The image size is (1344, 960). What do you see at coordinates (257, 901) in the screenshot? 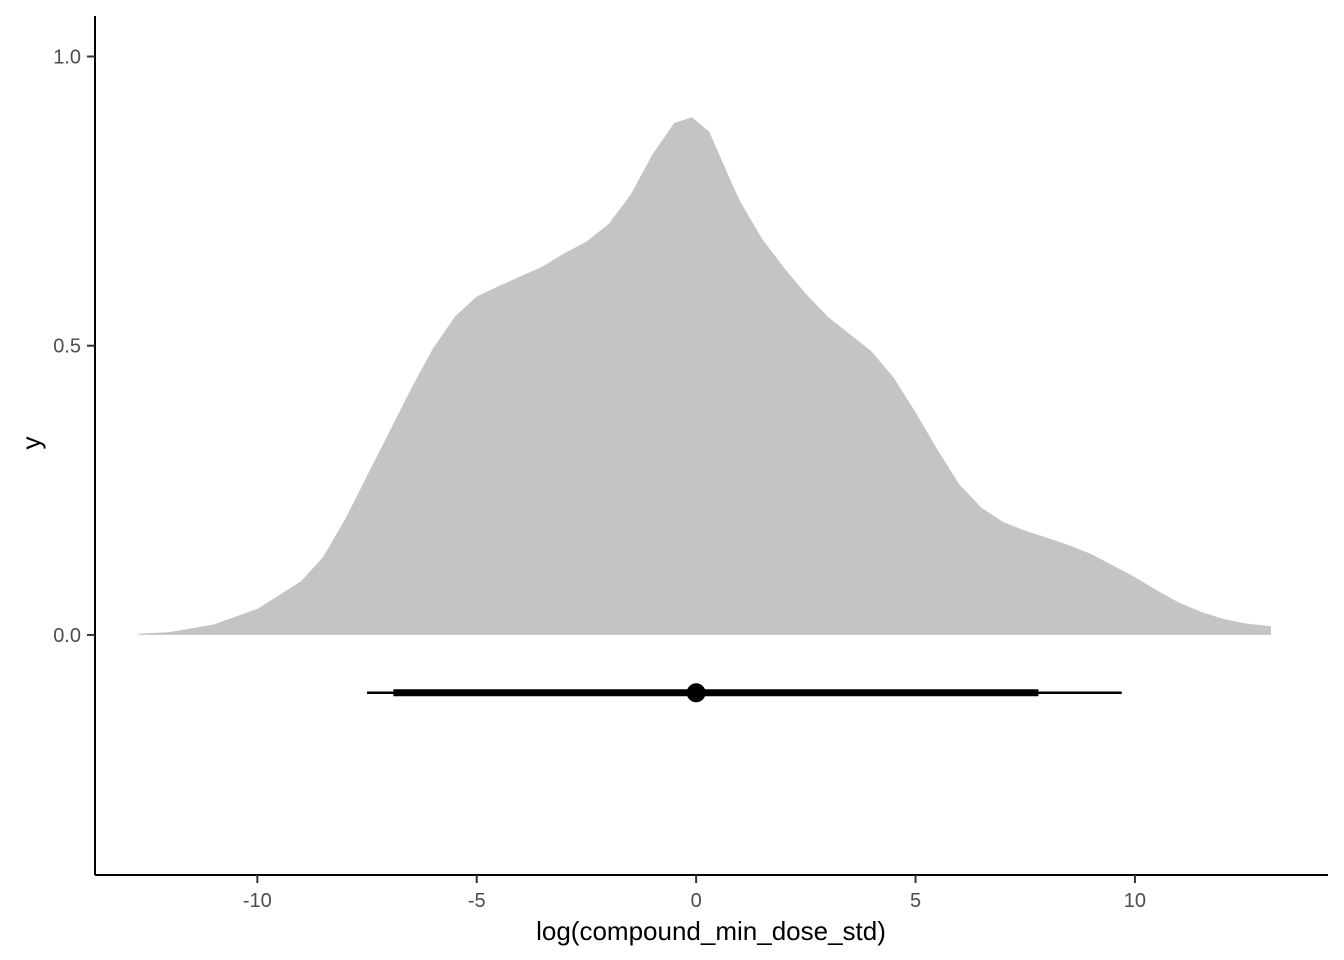
I see `x-tick-label: -10` at bounding box center [257, 901].